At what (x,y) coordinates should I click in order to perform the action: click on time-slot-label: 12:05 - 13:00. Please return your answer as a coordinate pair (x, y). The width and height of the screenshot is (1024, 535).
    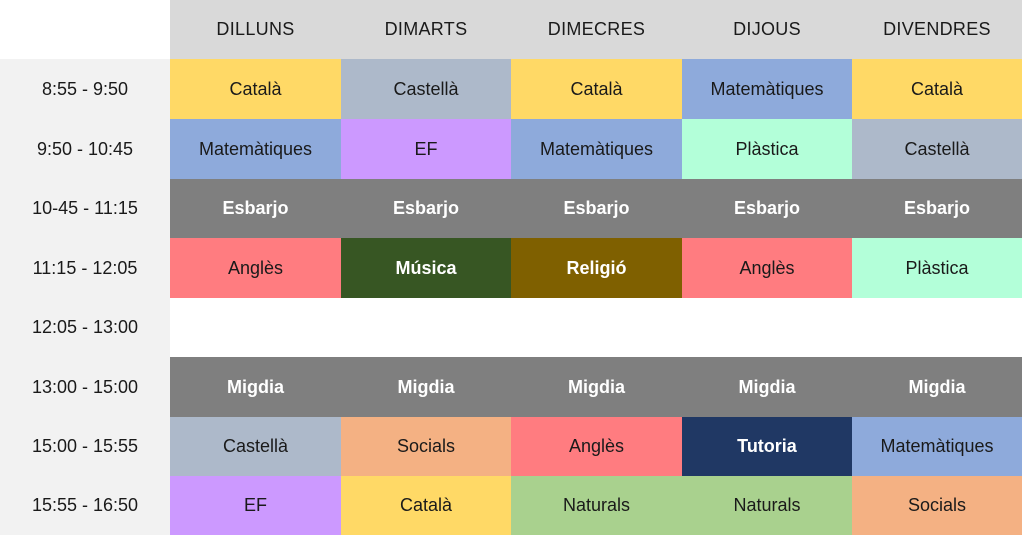
    Looking at the image, I should click on (85, 327).